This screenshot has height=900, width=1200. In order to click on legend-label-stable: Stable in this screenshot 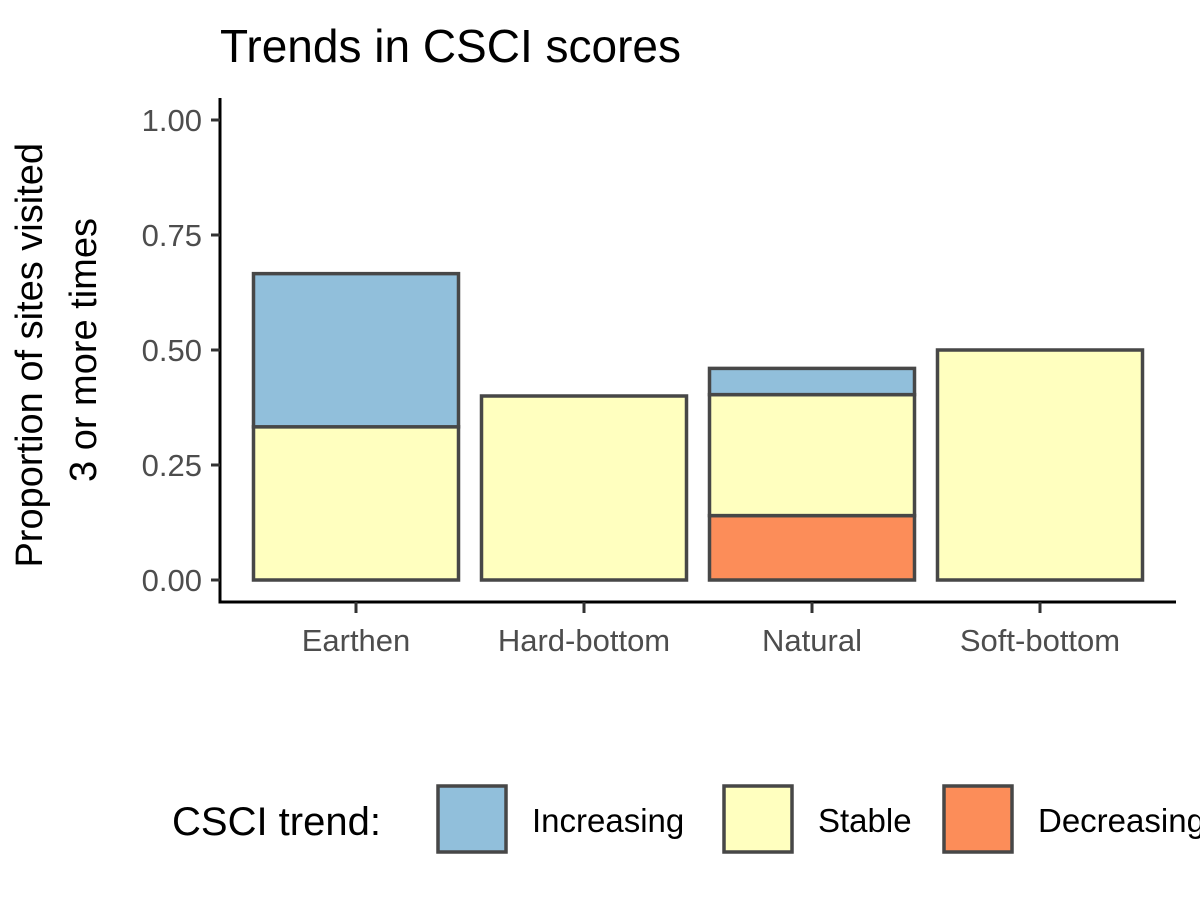, I will do `click(865, 820)`.